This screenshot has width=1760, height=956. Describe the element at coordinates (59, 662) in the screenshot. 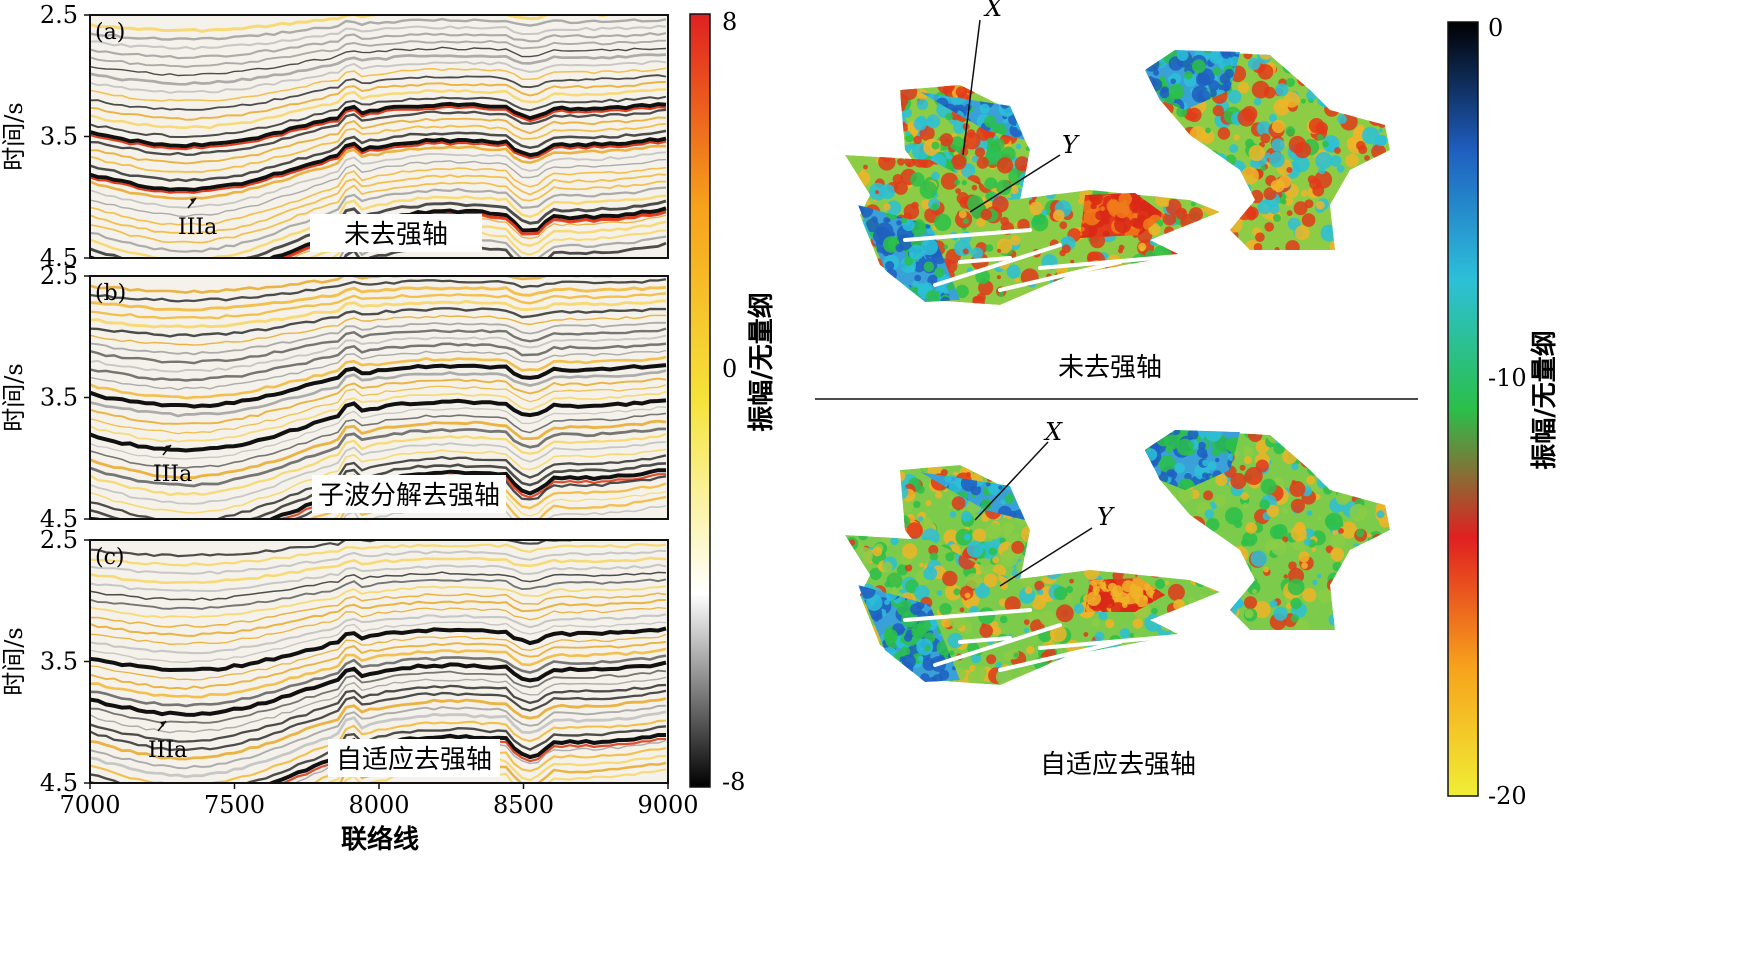

I see `y-tick-label: 3.5` at that location.